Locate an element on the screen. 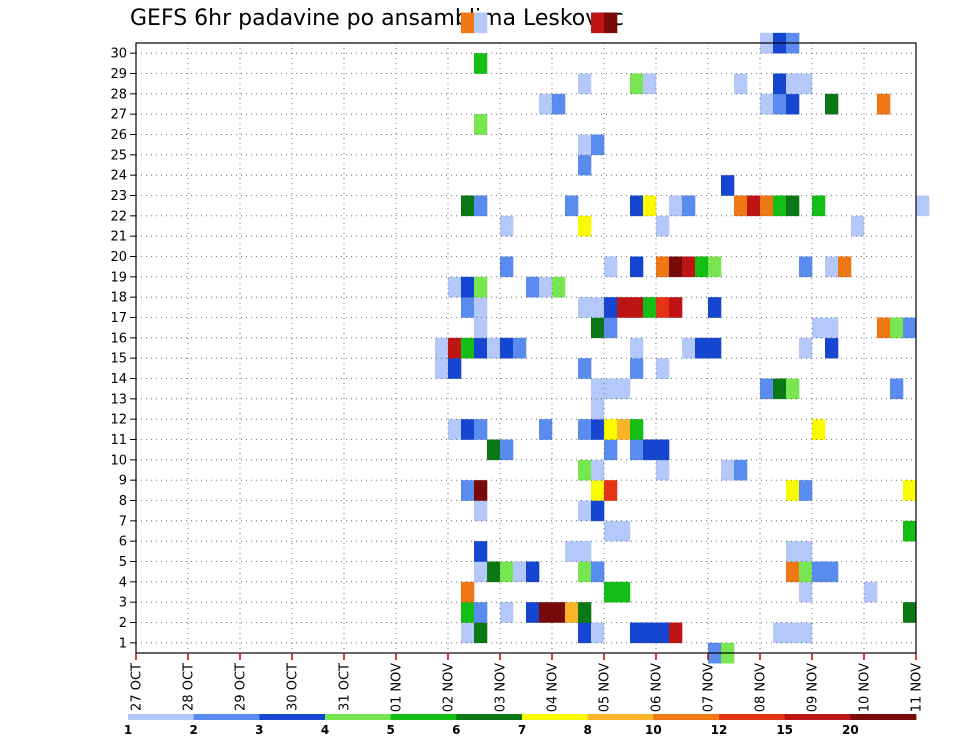 The width and height of the screenshot is (960, 742). legend-label: 12 is located at coordinates (719, 730).